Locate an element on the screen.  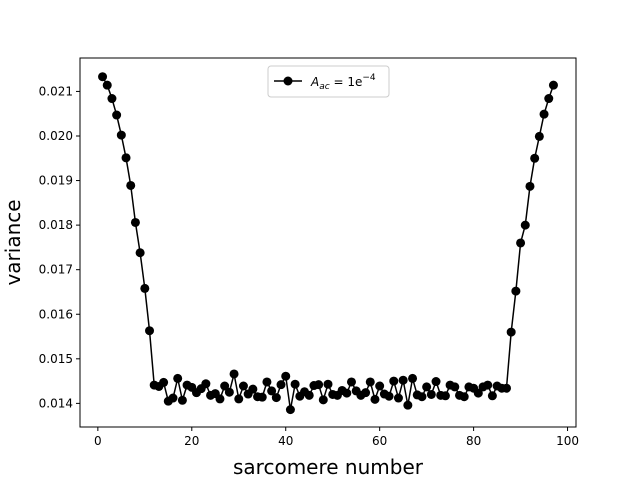
y-tick-label: 0.021 is located at coordinates (56, 91).